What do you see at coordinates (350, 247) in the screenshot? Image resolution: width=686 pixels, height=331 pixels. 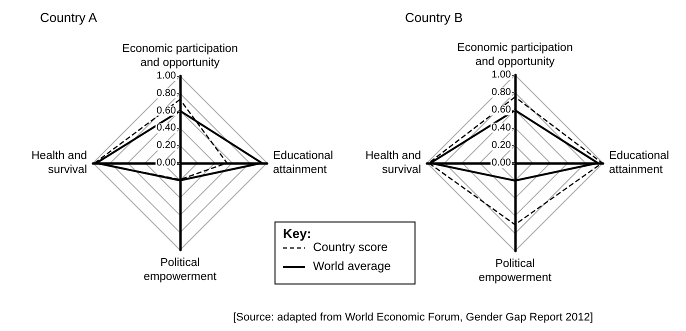 I see `legend-label: Country score` at bounding box center [350, 247].